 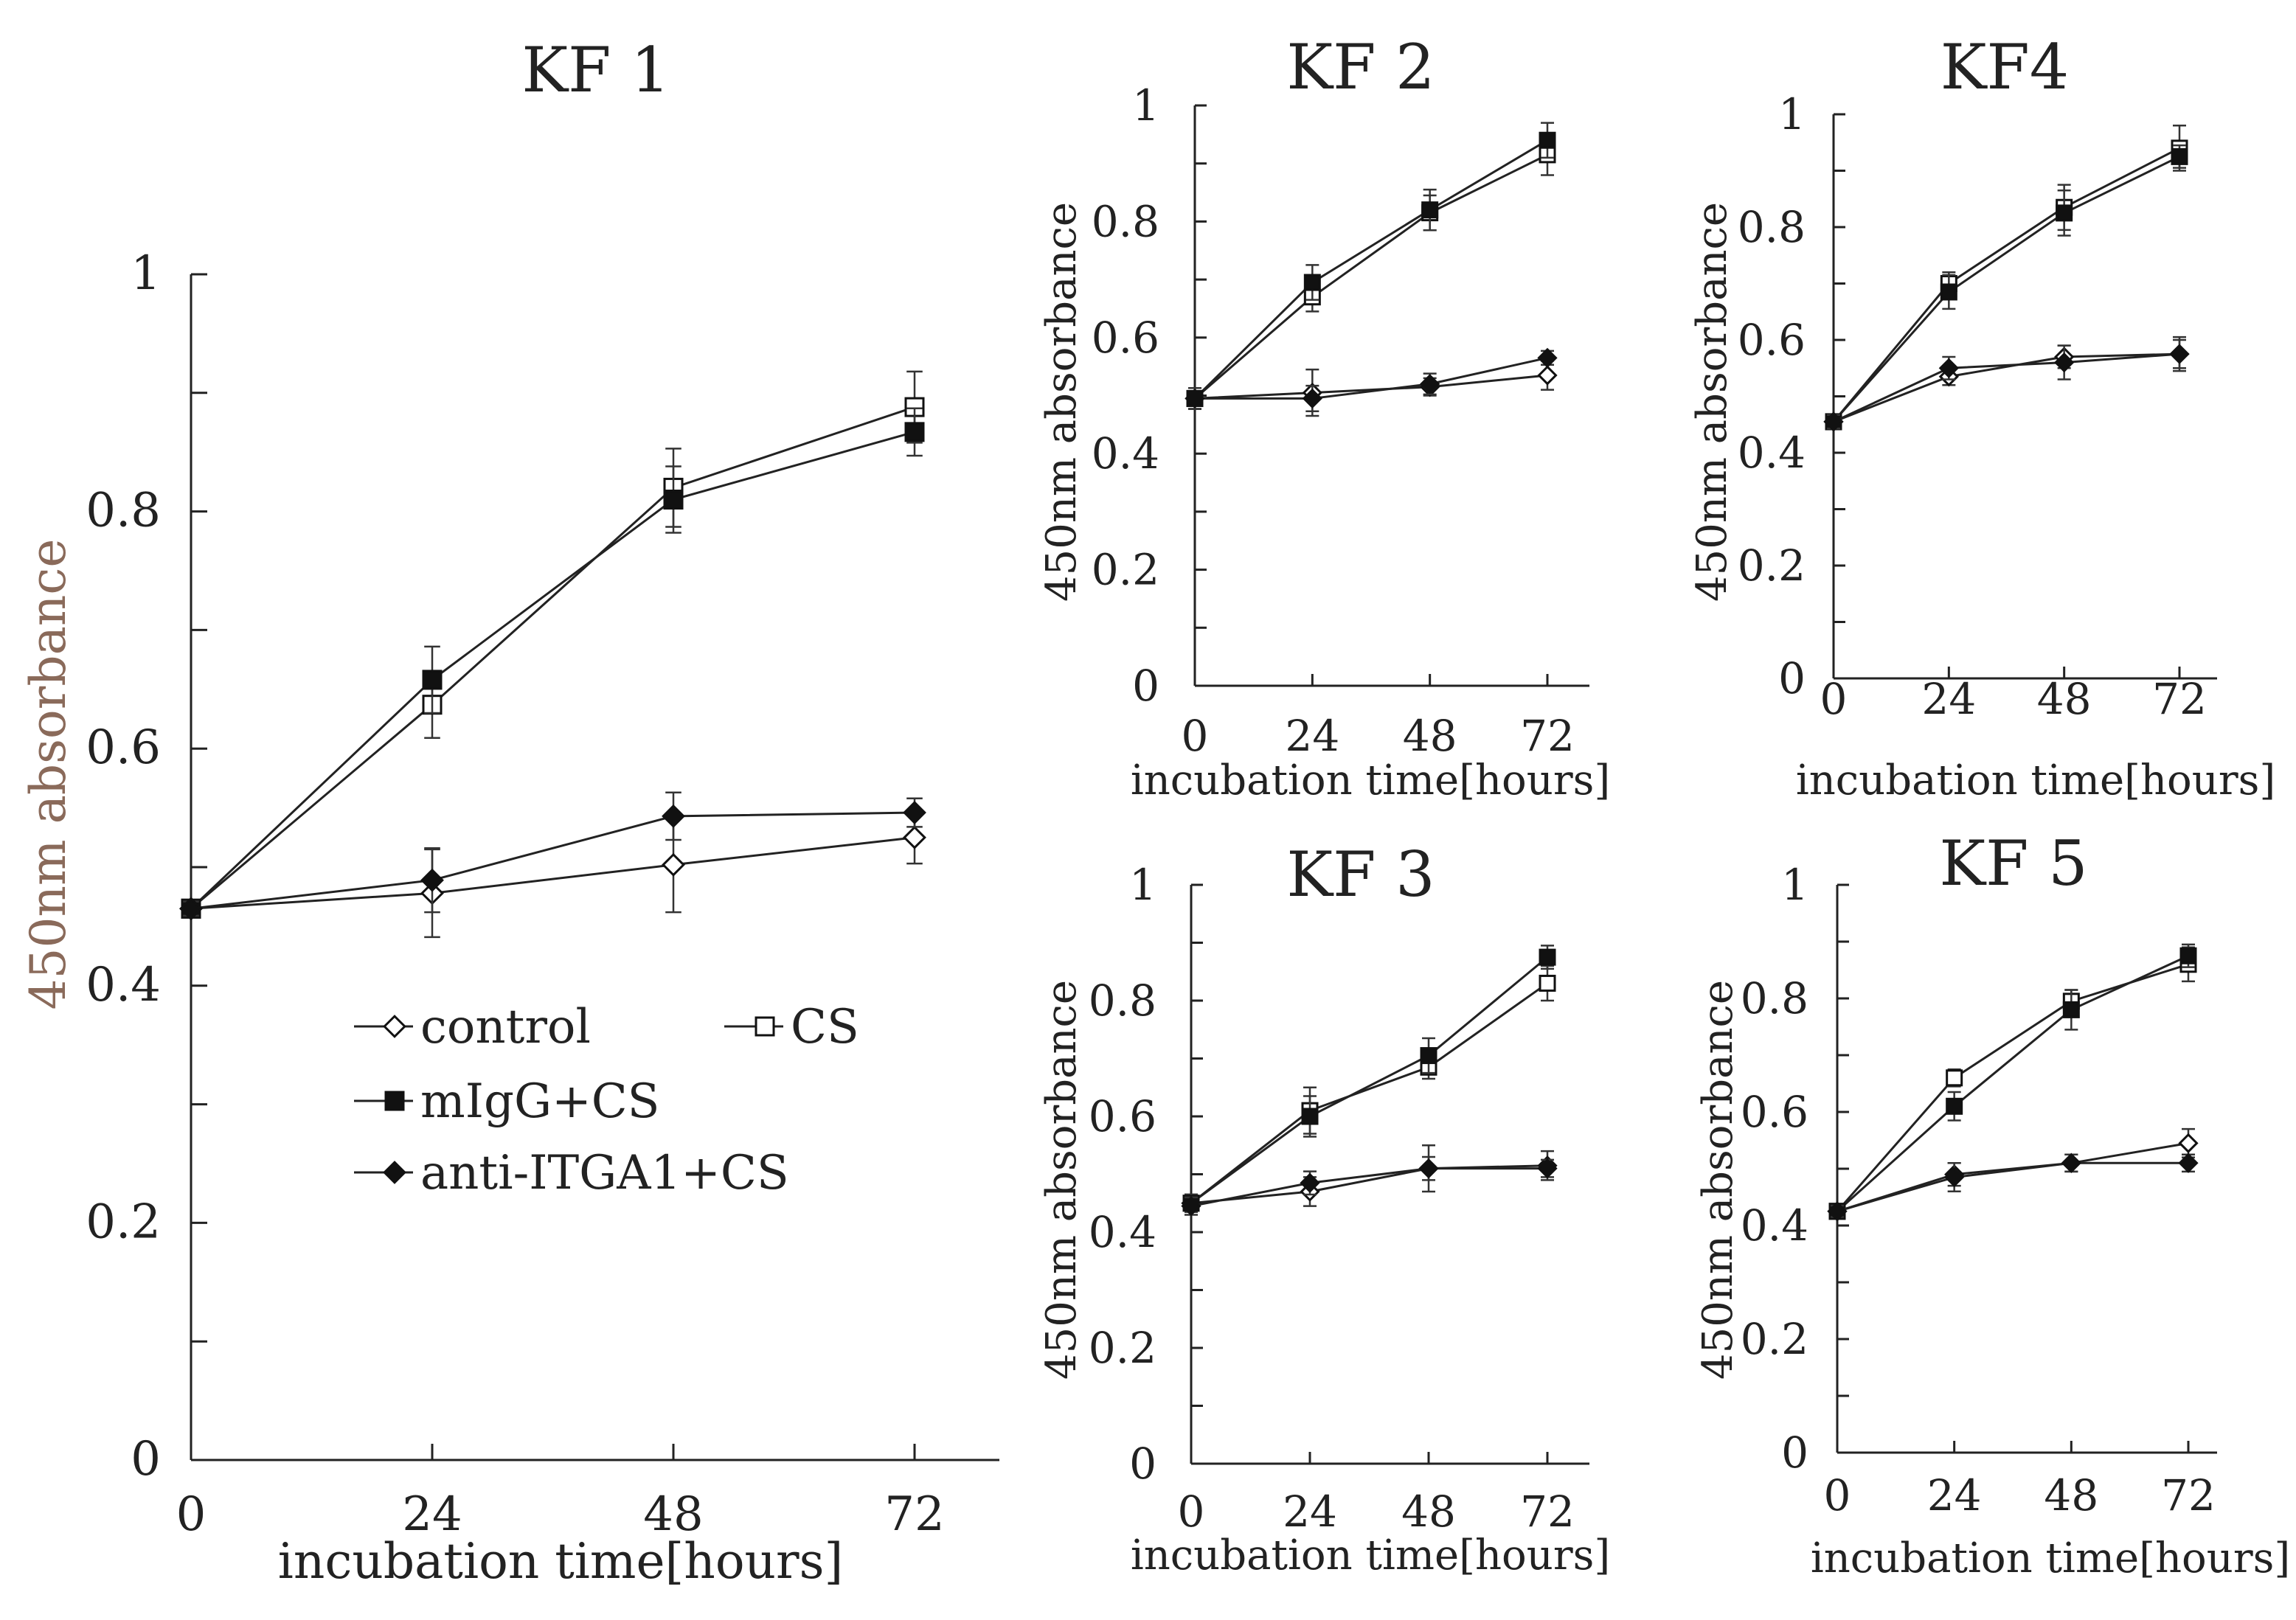 I want to click on legend: control CS mIgG+CS anti-ITGA1+CS, so click(x=606, y=1100).